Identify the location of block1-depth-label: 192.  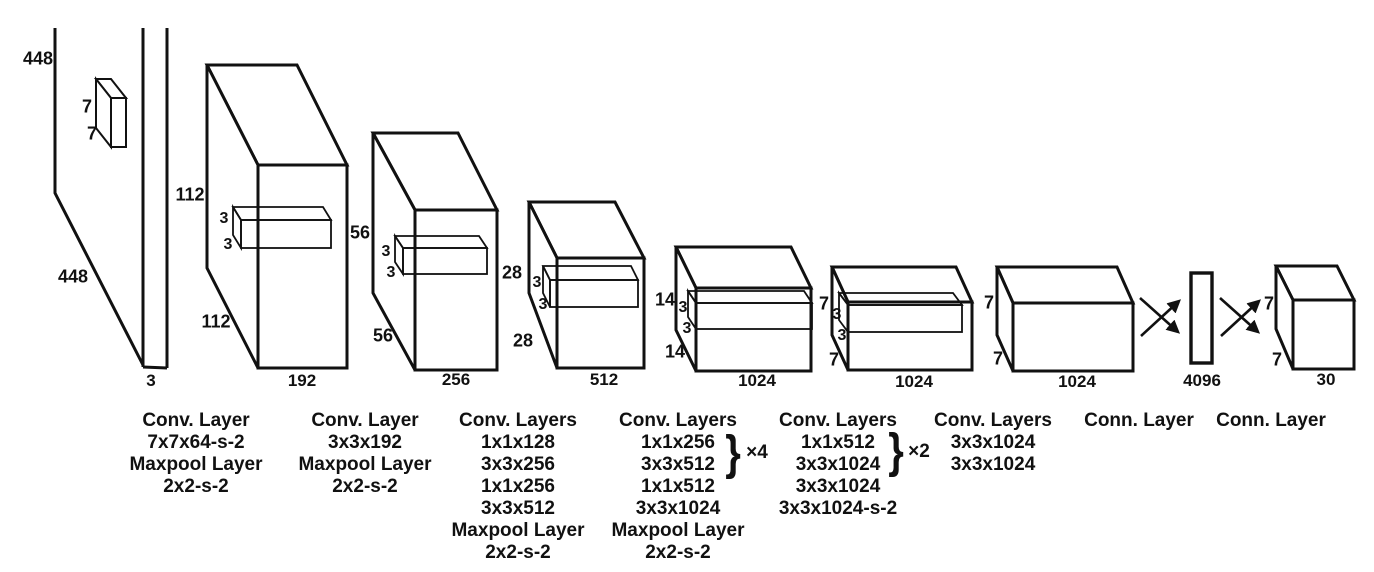
(302, 380).